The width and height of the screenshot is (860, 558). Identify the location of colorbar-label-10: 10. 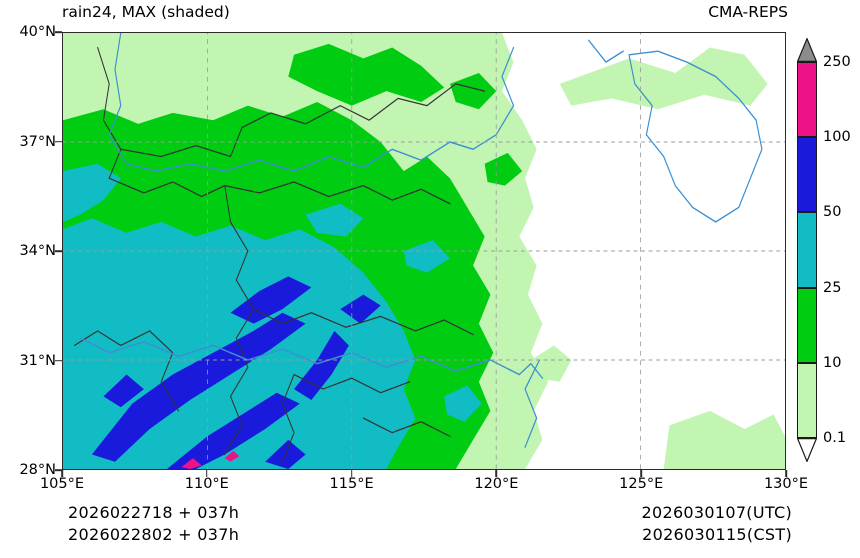
(832, 362).